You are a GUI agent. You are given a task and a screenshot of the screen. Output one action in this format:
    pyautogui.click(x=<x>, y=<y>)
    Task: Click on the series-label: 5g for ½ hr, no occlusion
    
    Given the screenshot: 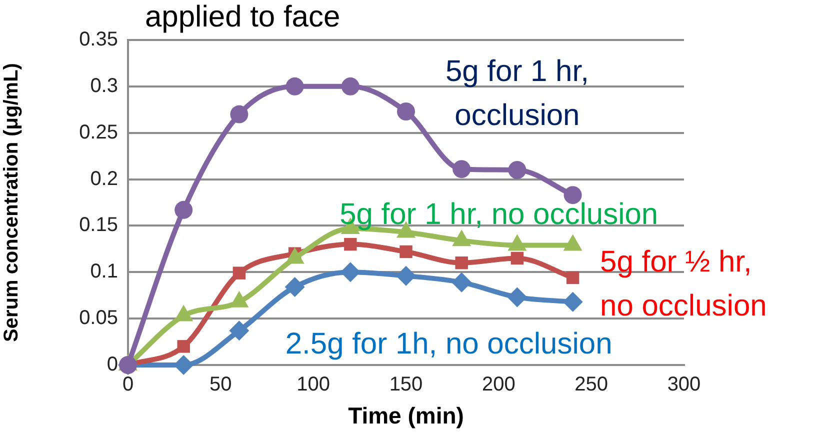 What is the action you would take?
    pyautogui.click(x=683, y=284)
    